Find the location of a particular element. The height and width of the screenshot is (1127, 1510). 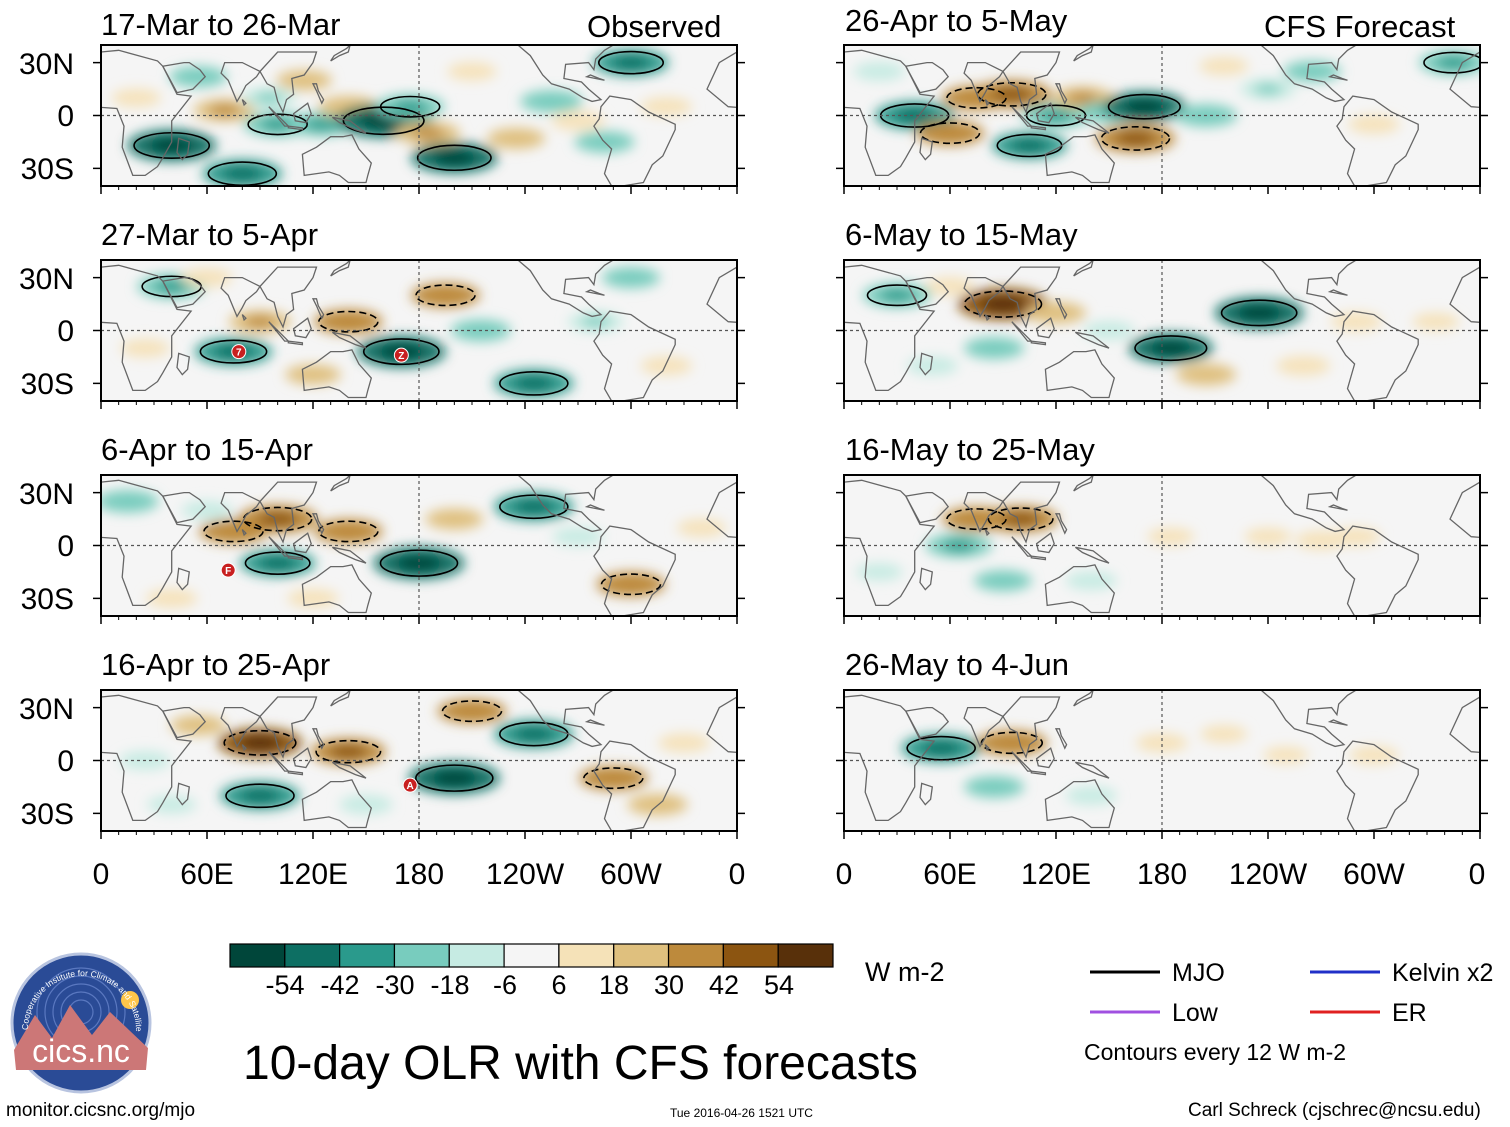

anomaly-field is located at coordinates (1150, 765).